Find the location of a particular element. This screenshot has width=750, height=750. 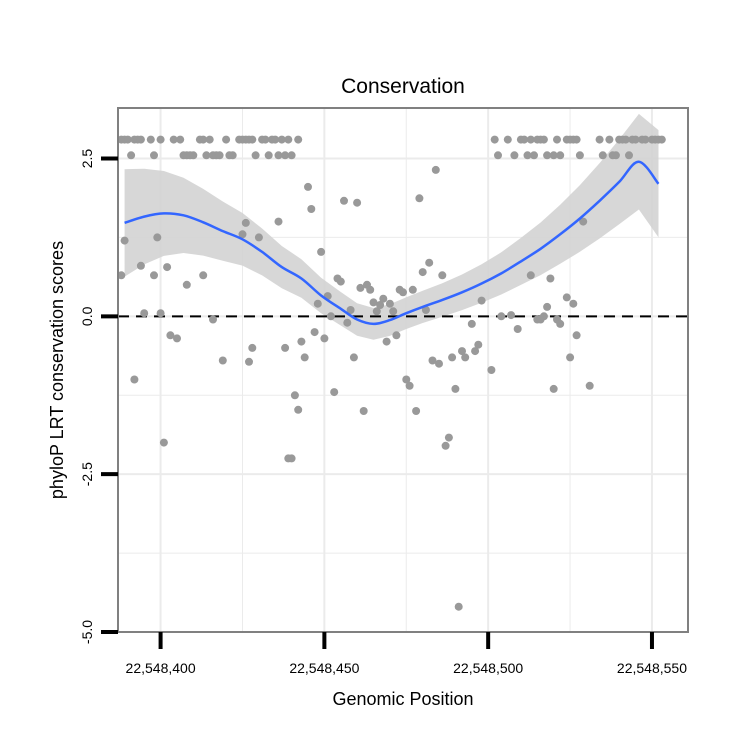

y-axis-label: phyloP LRT conservation scores is located at coordinates (57, 370).